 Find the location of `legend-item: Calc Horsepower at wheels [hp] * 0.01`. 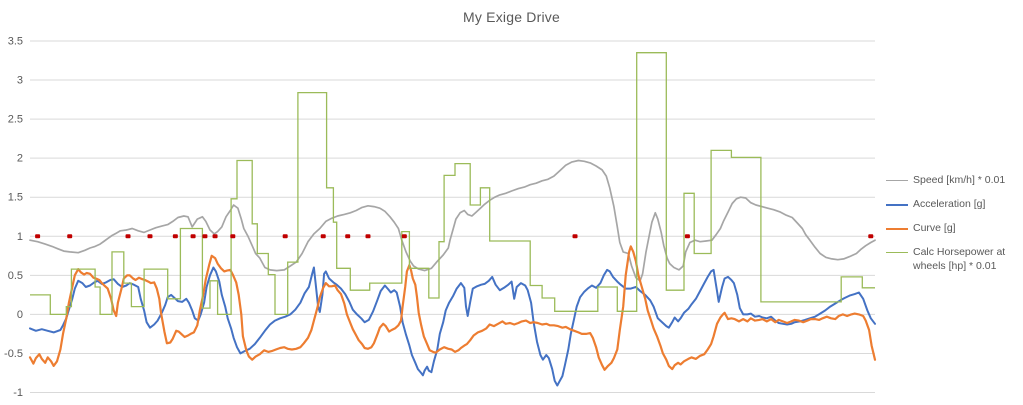

legend-item: Calc Horsepower at wheels [hp] * 0.01 is located at coordinates (953, 259).